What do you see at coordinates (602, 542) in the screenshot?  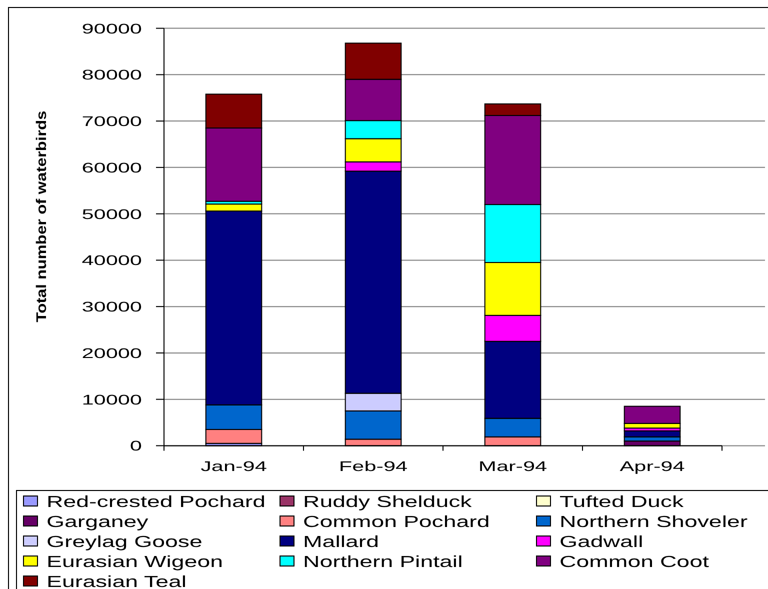 I see `legend-label: Gadwall` at bounding box center [602, 542].